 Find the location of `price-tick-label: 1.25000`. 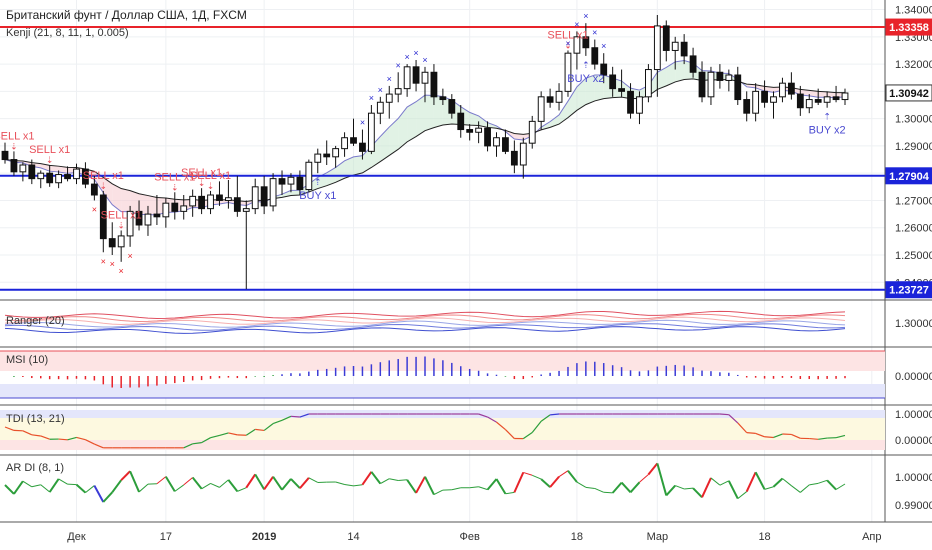

price-tick-label: 1.25000 is located at coordinates (913, 256).